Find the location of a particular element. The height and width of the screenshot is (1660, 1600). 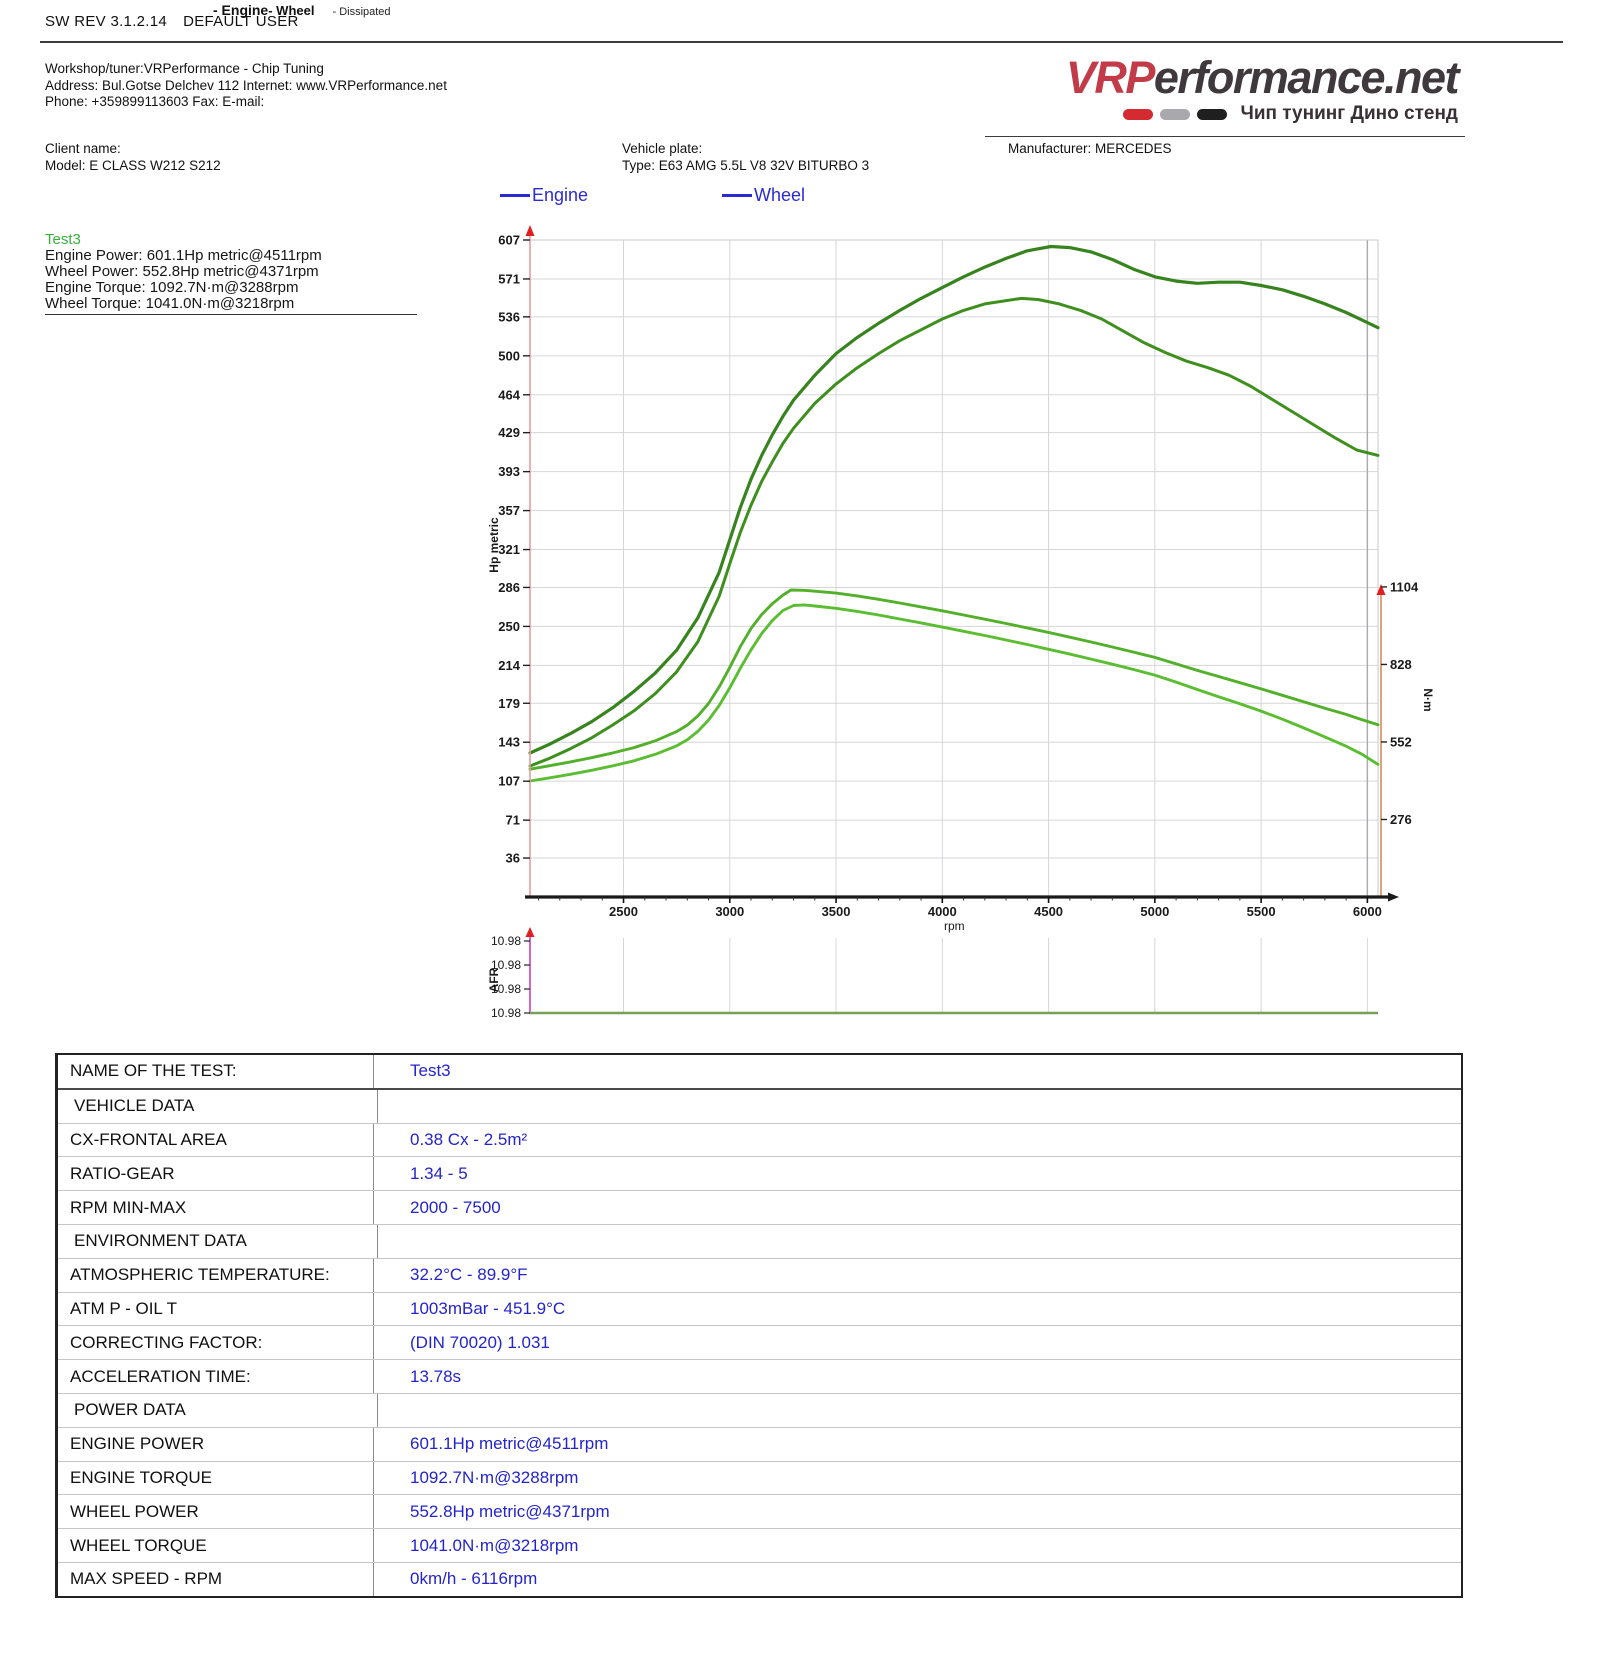

table-row-label: VEHICLE DATA is located at coordinates (134, 1106).